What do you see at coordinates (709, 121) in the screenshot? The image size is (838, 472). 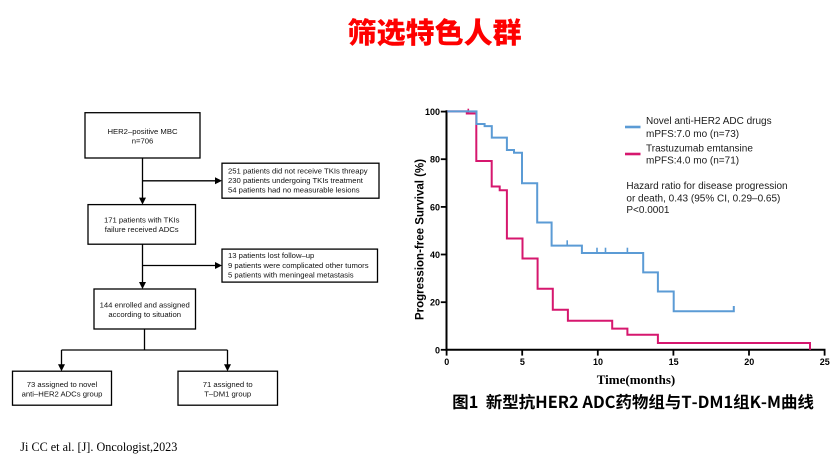 I see `svg-text: Novel anti-HER2 ADC drugs` at bounding box center [709, 121].